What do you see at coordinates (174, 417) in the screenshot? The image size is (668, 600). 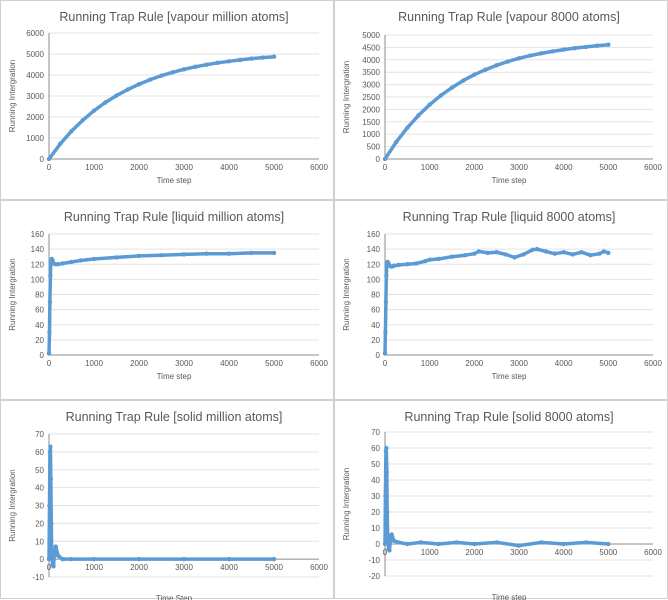 I see `chart-4-title: Running Trap Rule [solid million atoms]` at bounding box center [174, 417].